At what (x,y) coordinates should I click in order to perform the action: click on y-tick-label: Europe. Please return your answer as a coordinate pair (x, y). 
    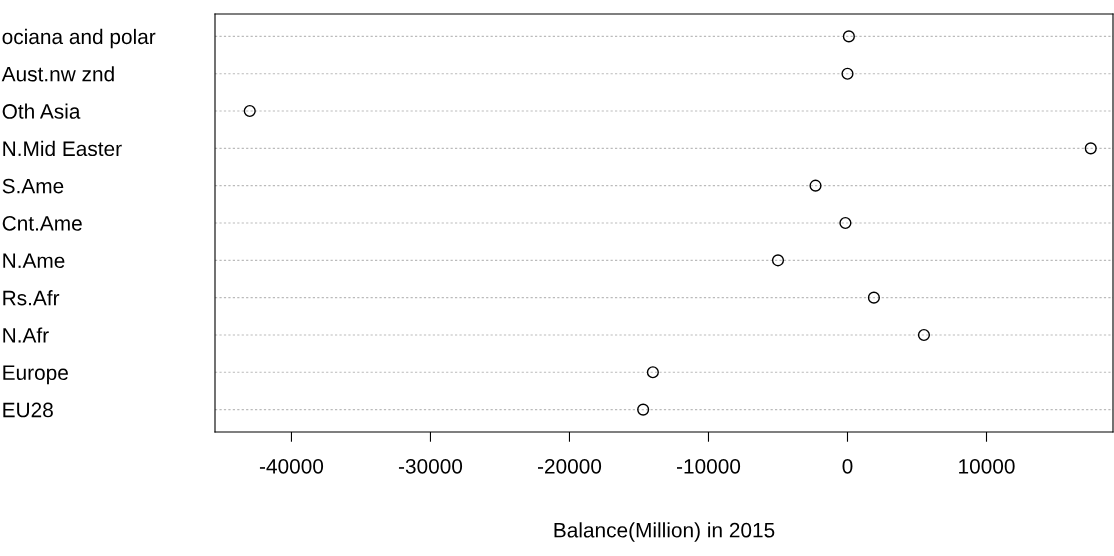
    Looking at the image, I should click on (35, 375).